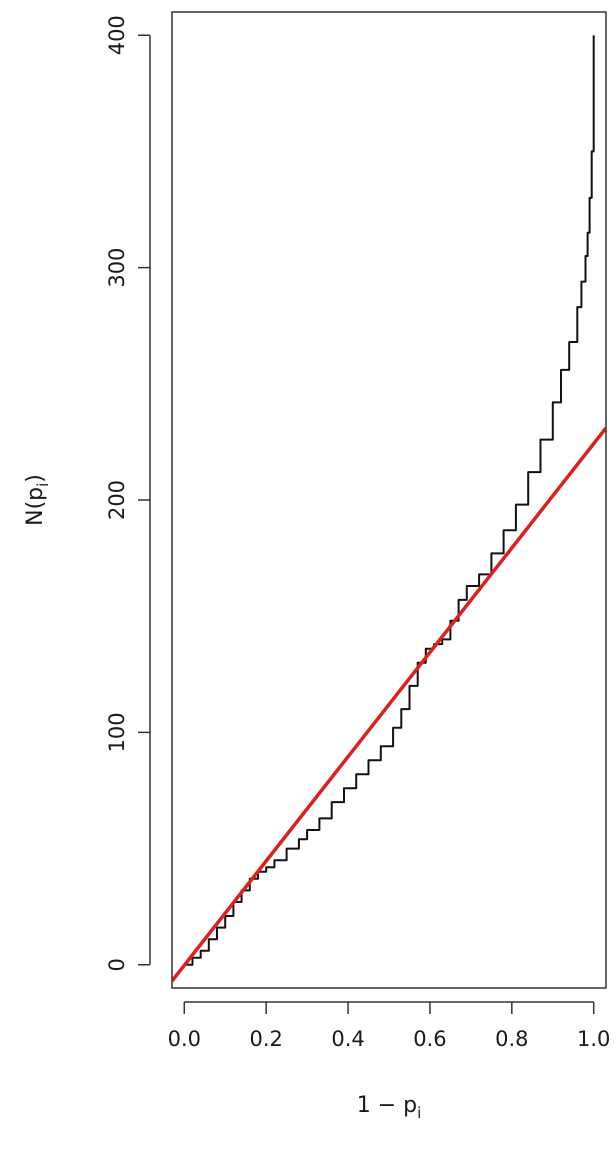 This screenshot has width=616, height=1151. Describe the element at coordinates (429, 1039) in the screenshot. I see `x-tick-label: 0.6` at that location.